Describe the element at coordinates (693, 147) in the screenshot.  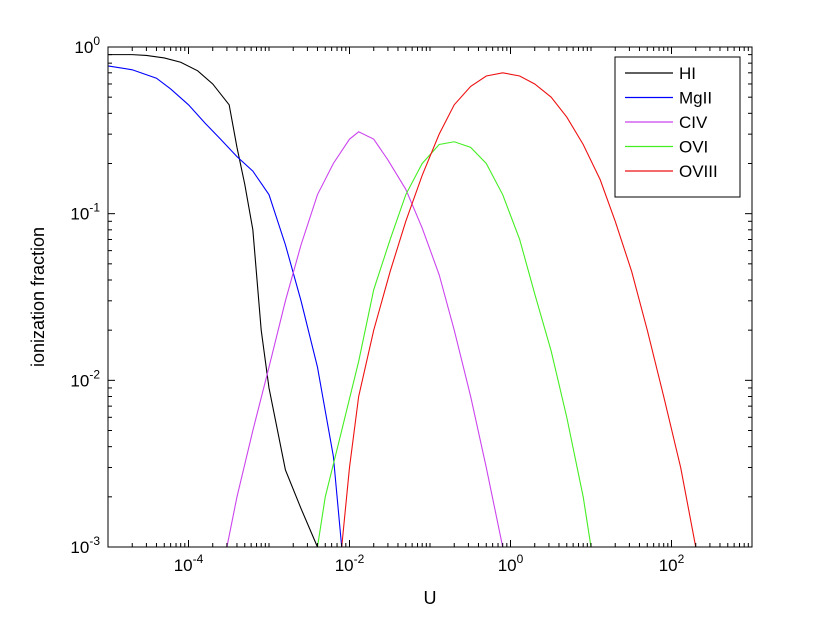
I see `legend-label-ovi: OVI` at that location.